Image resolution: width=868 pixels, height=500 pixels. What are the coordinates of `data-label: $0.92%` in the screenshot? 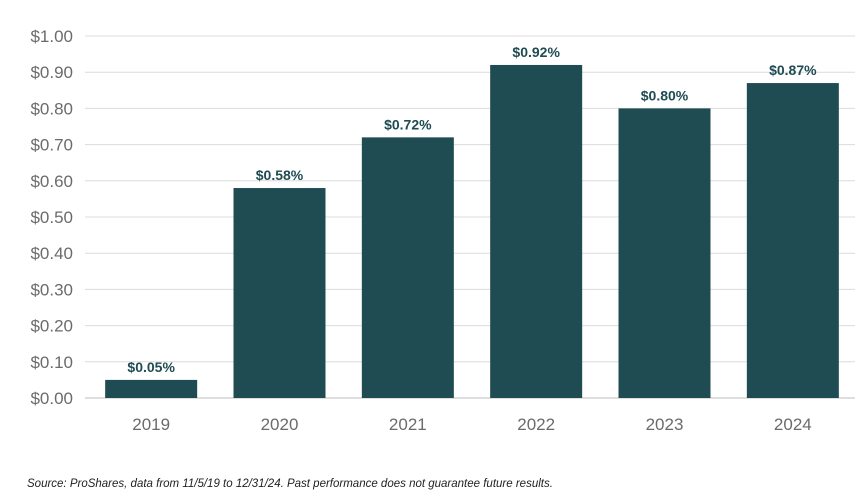 It's located at (536, 52).